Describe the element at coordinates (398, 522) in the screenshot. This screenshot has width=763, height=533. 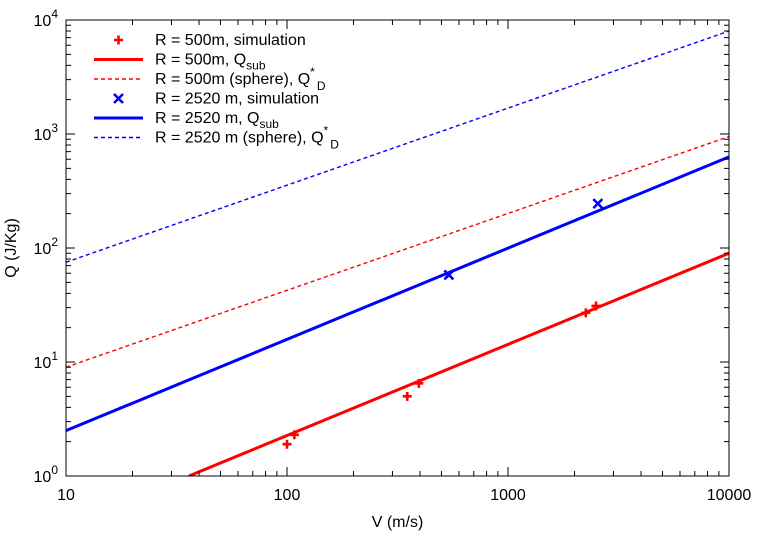
I see `x-axis-label: V (m/s)` at that location.